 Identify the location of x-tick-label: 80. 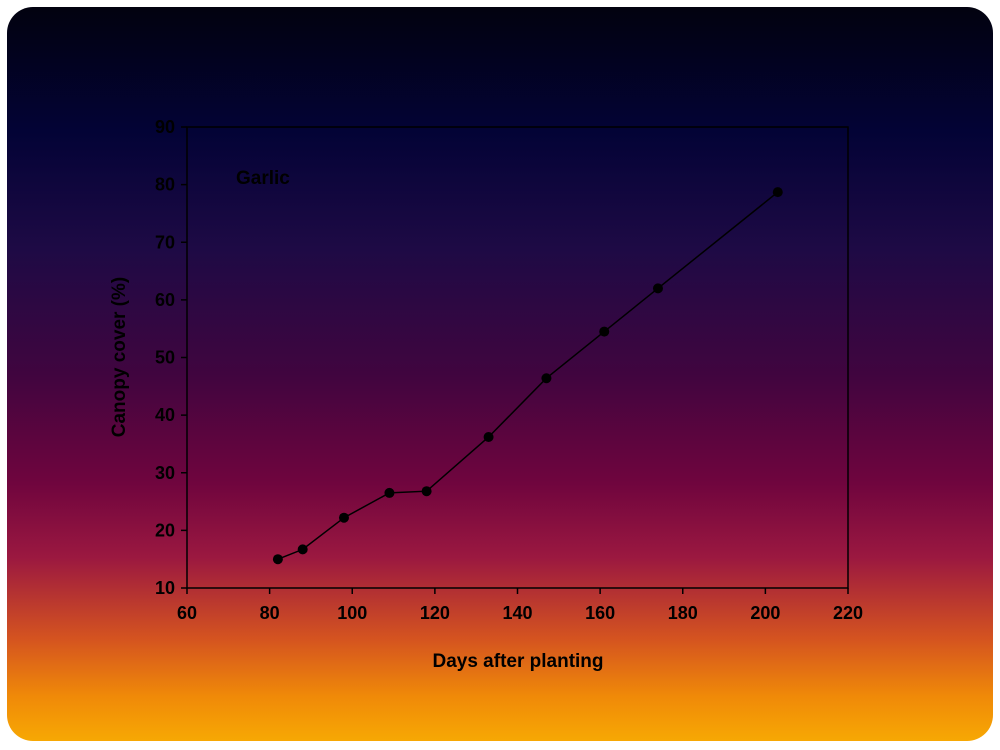
(270, 613).